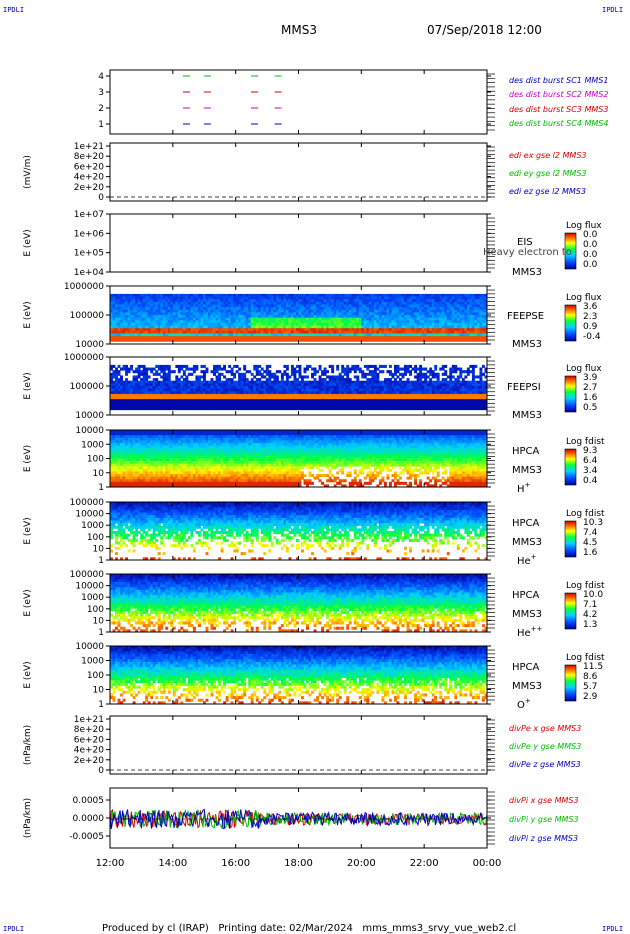  Describe the element at coordinates (558, 80) in the screenshot. I see `legend-entry: des dist burst SC1 MMS1` at that location.